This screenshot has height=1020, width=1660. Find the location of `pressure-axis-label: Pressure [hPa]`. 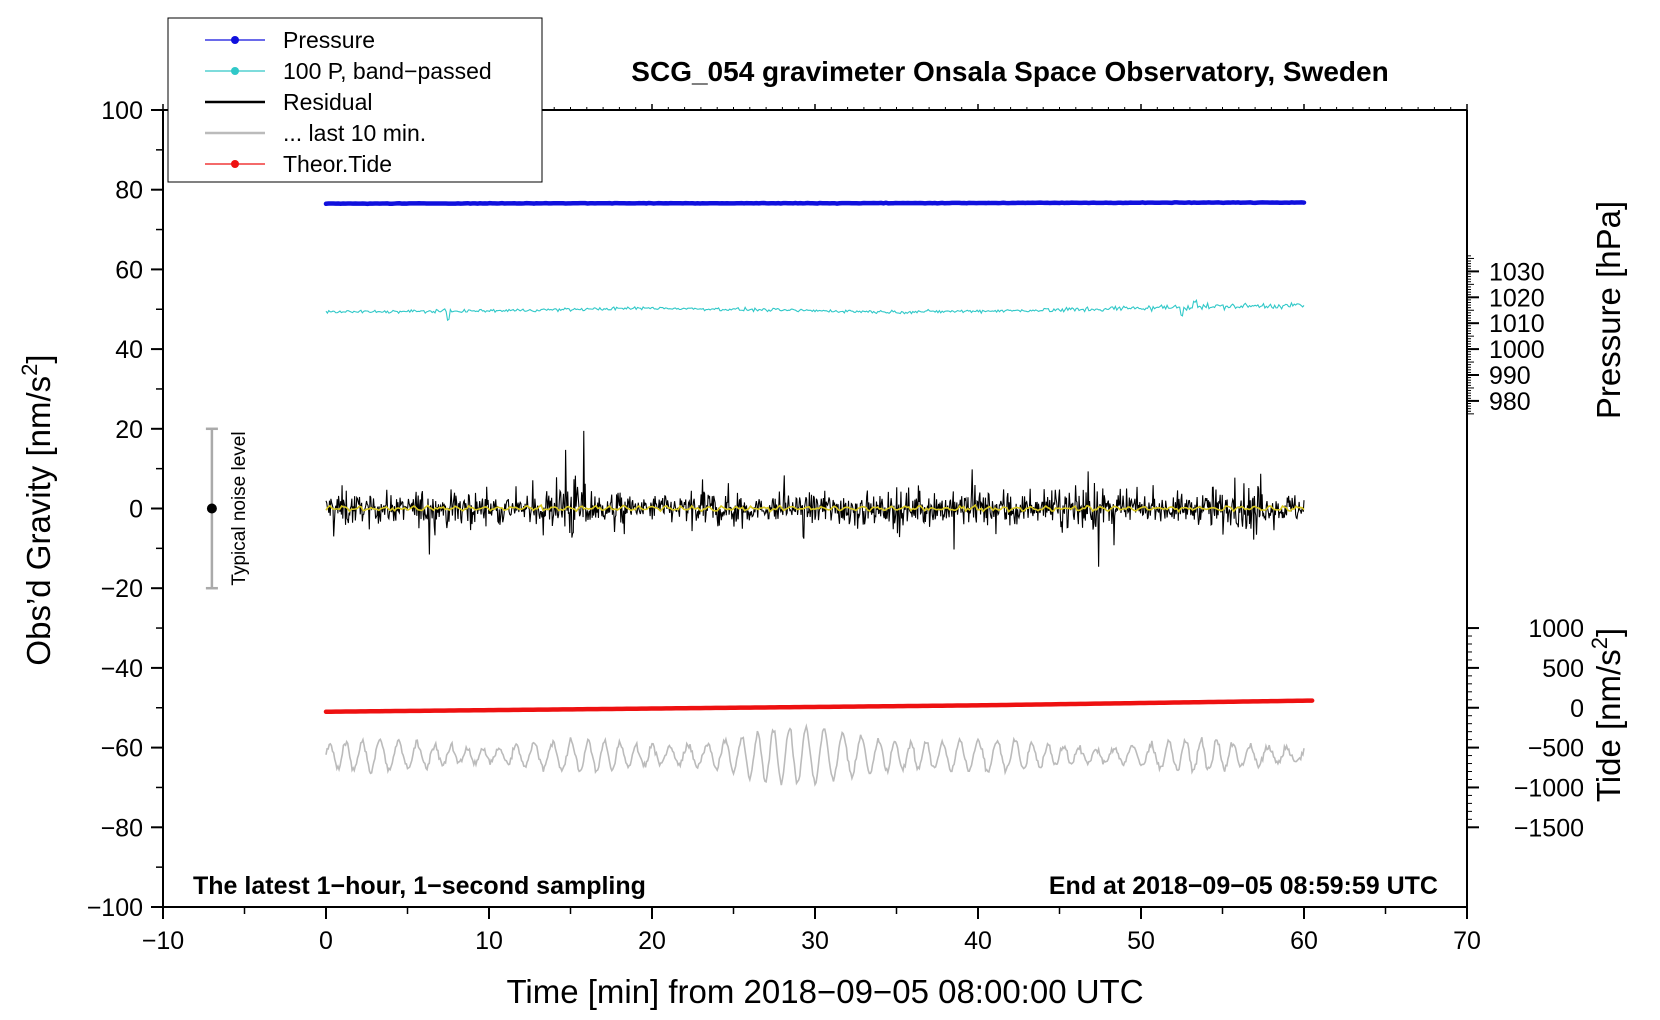

pressure-axis-label: Pressure [hPa] is located at coordinates (1608, 310).